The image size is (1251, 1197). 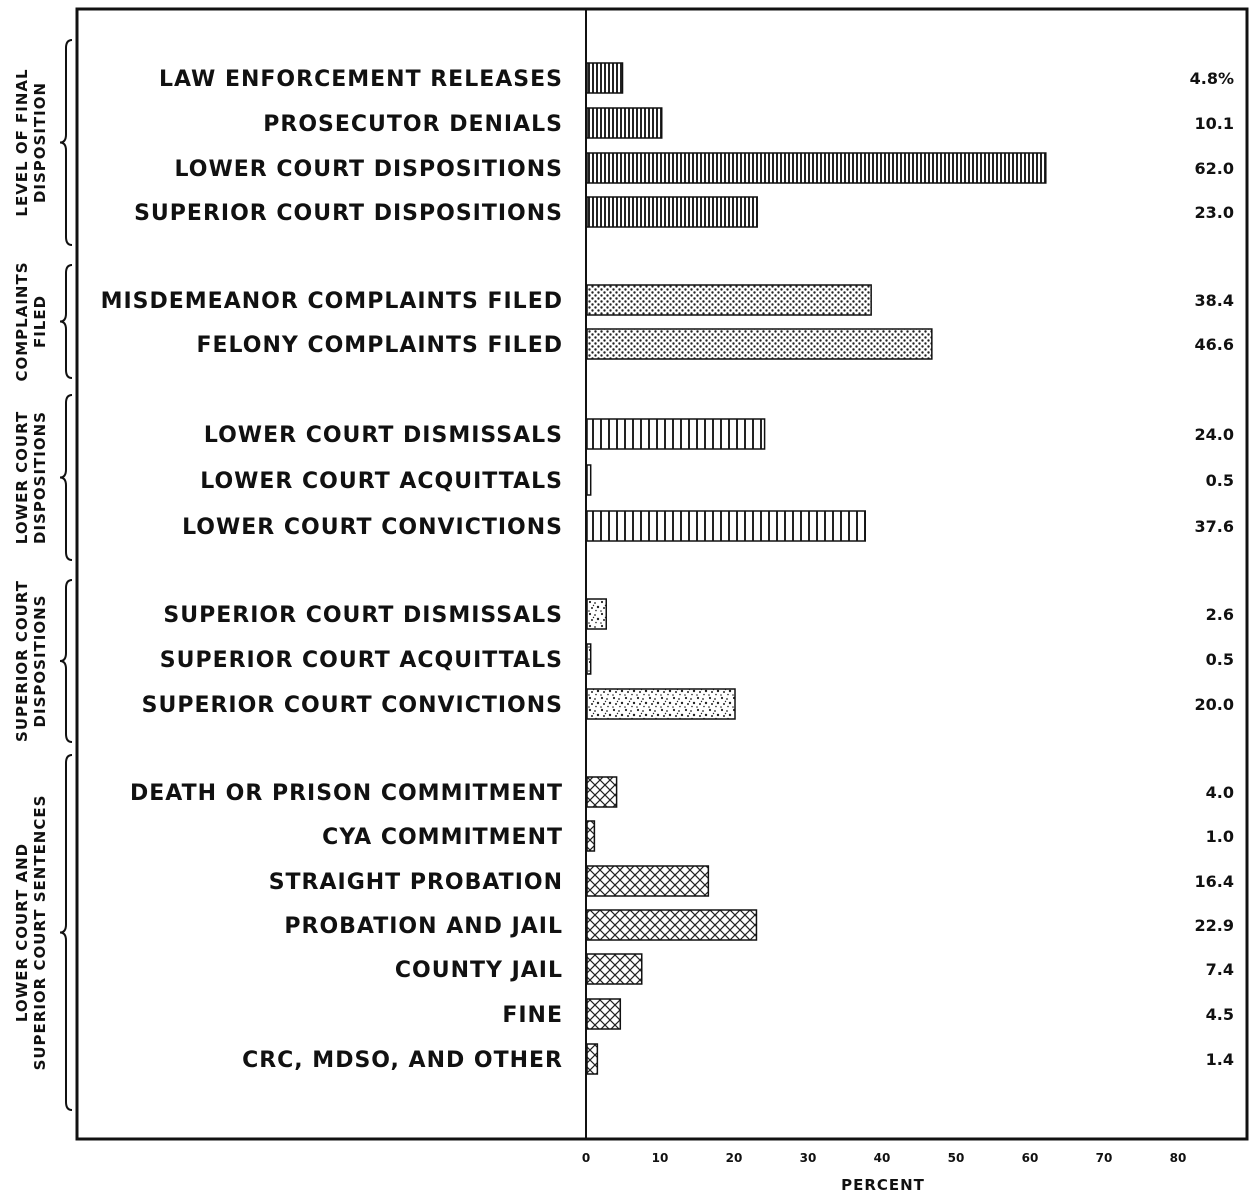 What do you see at coordinates (22, 477) in the screenshot?
I see `group-label: LOWER COURT` at bounding box center [22, 477].